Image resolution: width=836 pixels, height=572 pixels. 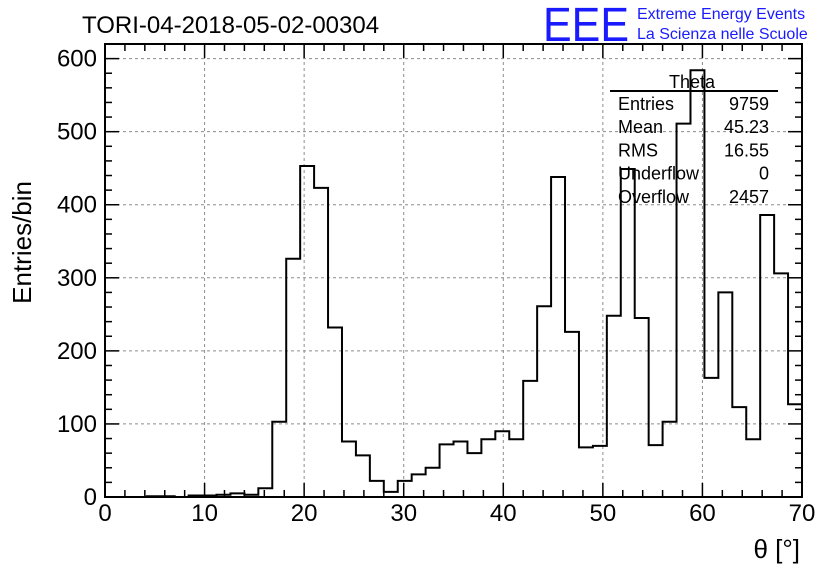 I want to click on x-tick-label: 10, so click(x=204, y=513).